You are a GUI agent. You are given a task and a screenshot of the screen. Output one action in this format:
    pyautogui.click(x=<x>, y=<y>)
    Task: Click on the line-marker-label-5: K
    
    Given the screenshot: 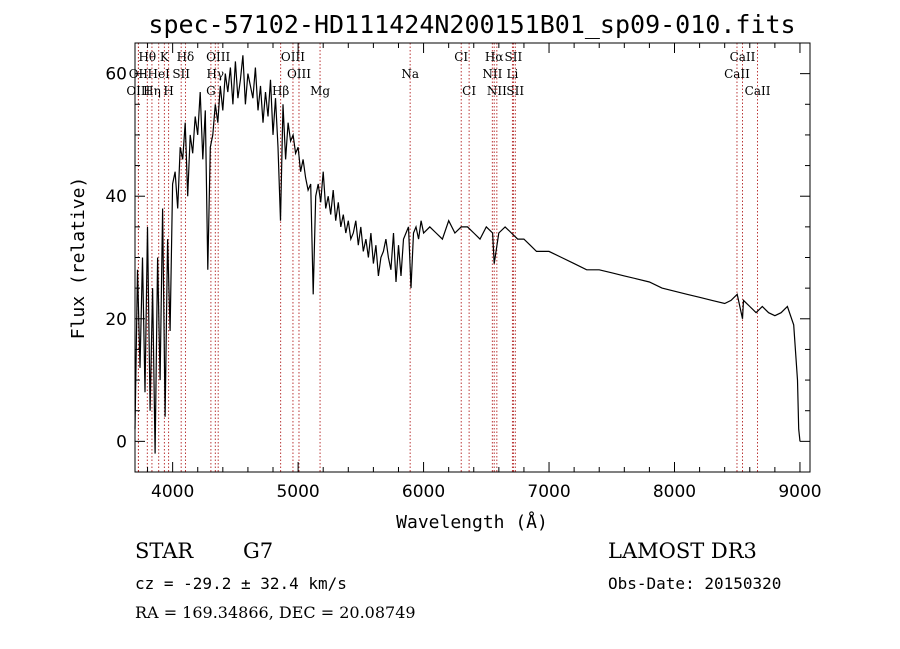 What is the action you would take?
    pyautogui.click(x=165, y=57)
    